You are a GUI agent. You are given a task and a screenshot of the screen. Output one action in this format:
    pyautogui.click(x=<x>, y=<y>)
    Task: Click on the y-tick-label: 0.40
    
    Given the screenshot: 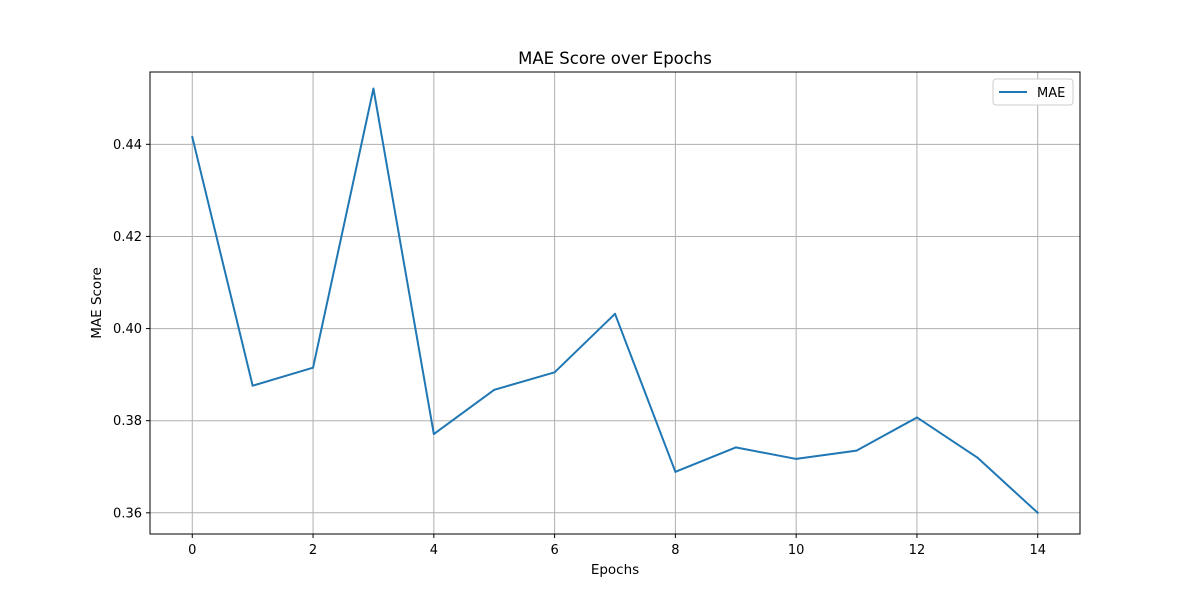 What is the action you would take?
    pyautogui.click(x=127, y=329)
    